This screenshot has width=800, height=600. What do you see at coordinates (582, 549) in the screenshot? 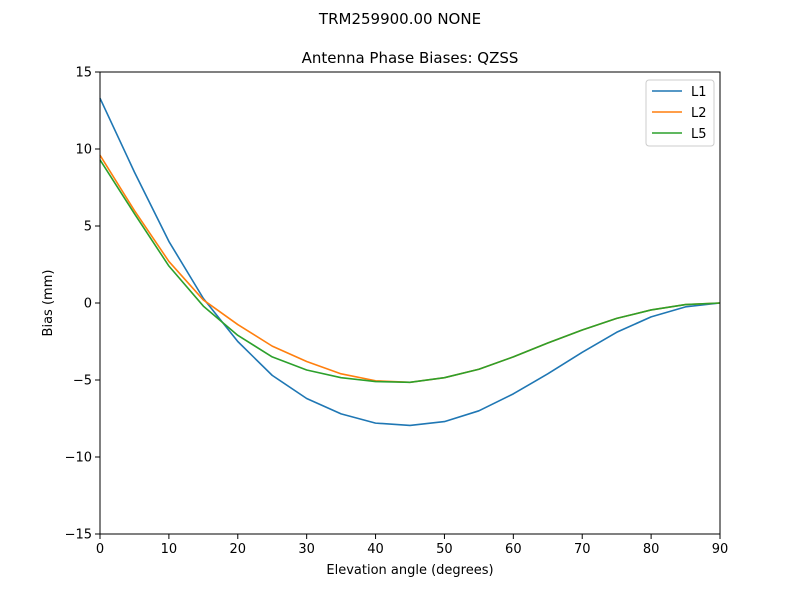
I see `x-tick-label: 70` at bounding box center [582, 549].